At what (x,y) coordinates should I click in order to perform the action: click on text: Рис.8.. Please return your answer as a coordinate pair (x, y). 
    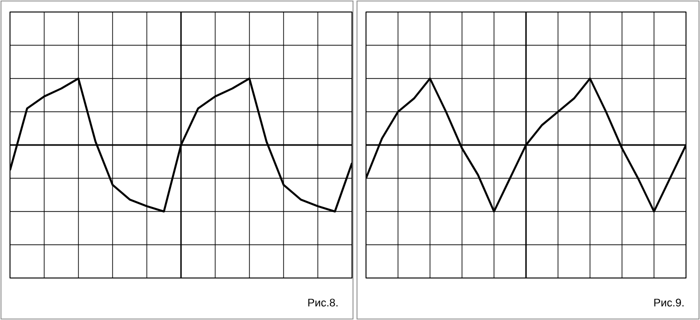
    Looking at the image, I should click on (323, 302).